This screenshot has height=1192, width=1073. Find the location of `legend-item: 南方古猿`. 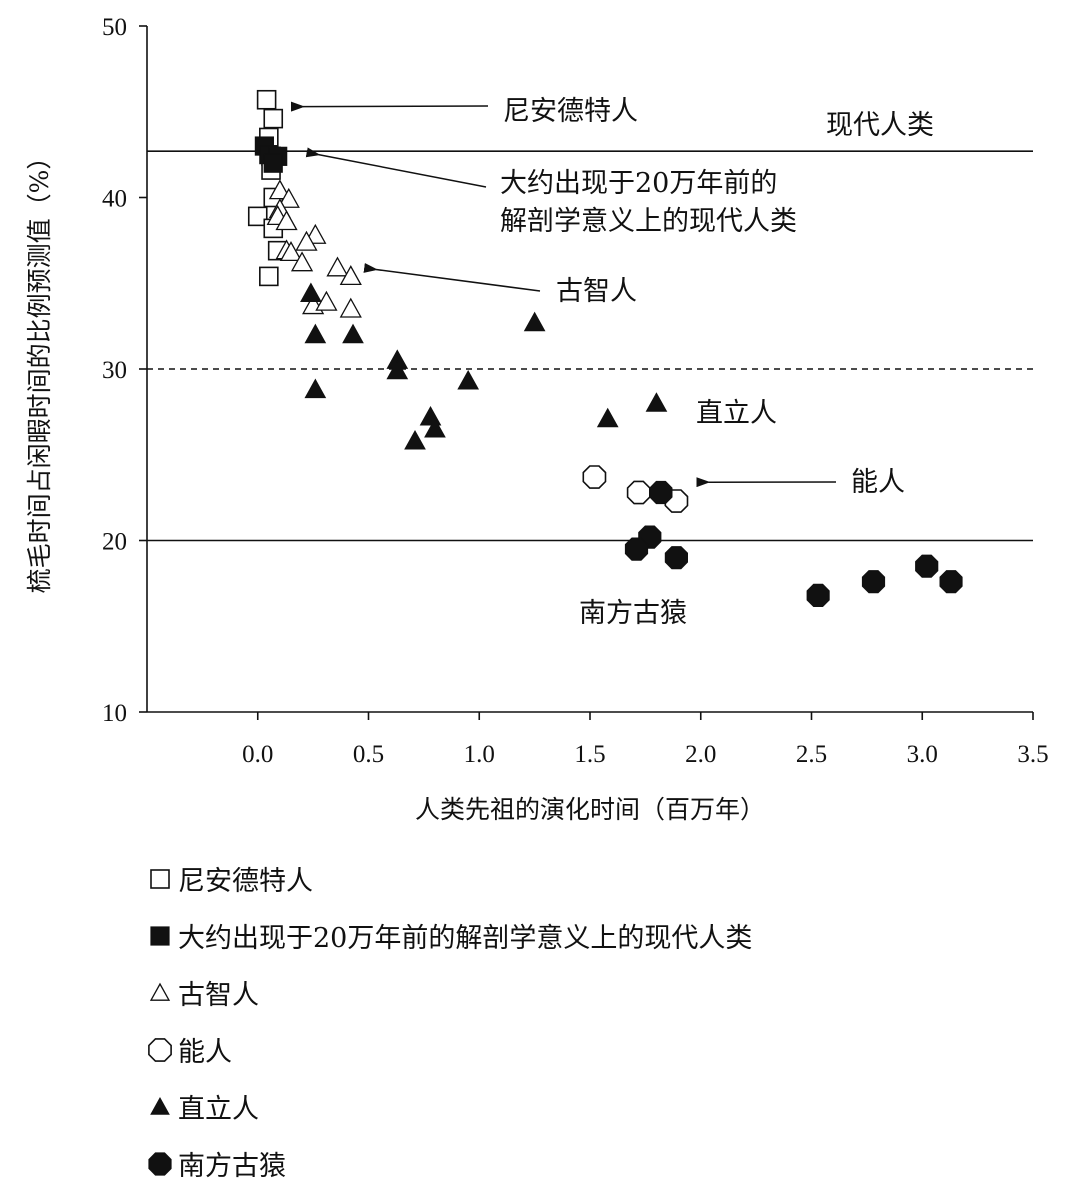

legend-item: 南方古猿 is located at coordinates (449, 1163).